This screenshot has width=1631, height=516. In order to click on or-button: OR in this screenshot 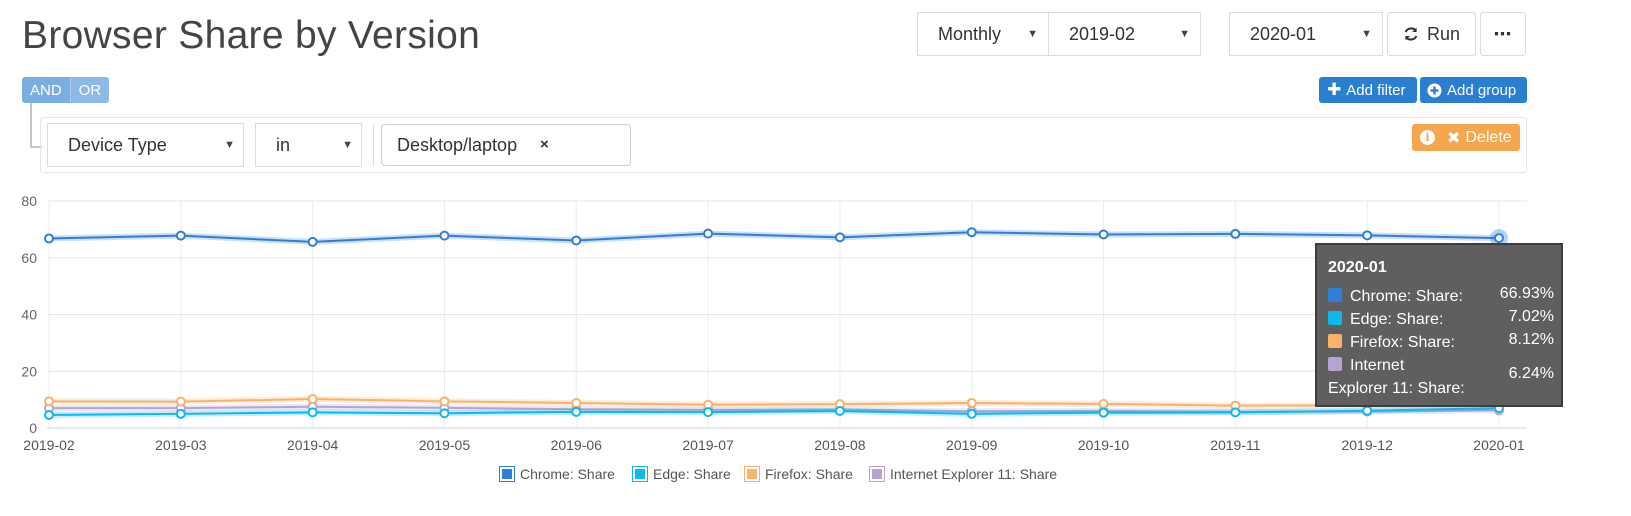, I will do `click(90, 90)`.